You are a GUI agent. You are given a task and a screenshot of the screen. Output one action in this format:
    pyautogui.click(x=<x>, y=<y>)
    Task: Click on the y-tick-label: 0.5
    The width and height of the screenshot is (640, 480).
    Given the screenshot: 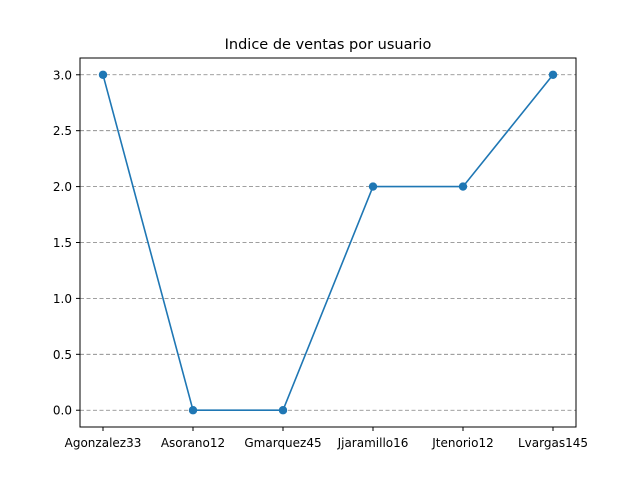 What is the action you would take?
    pyautogui.click(x=62, y=355)
    